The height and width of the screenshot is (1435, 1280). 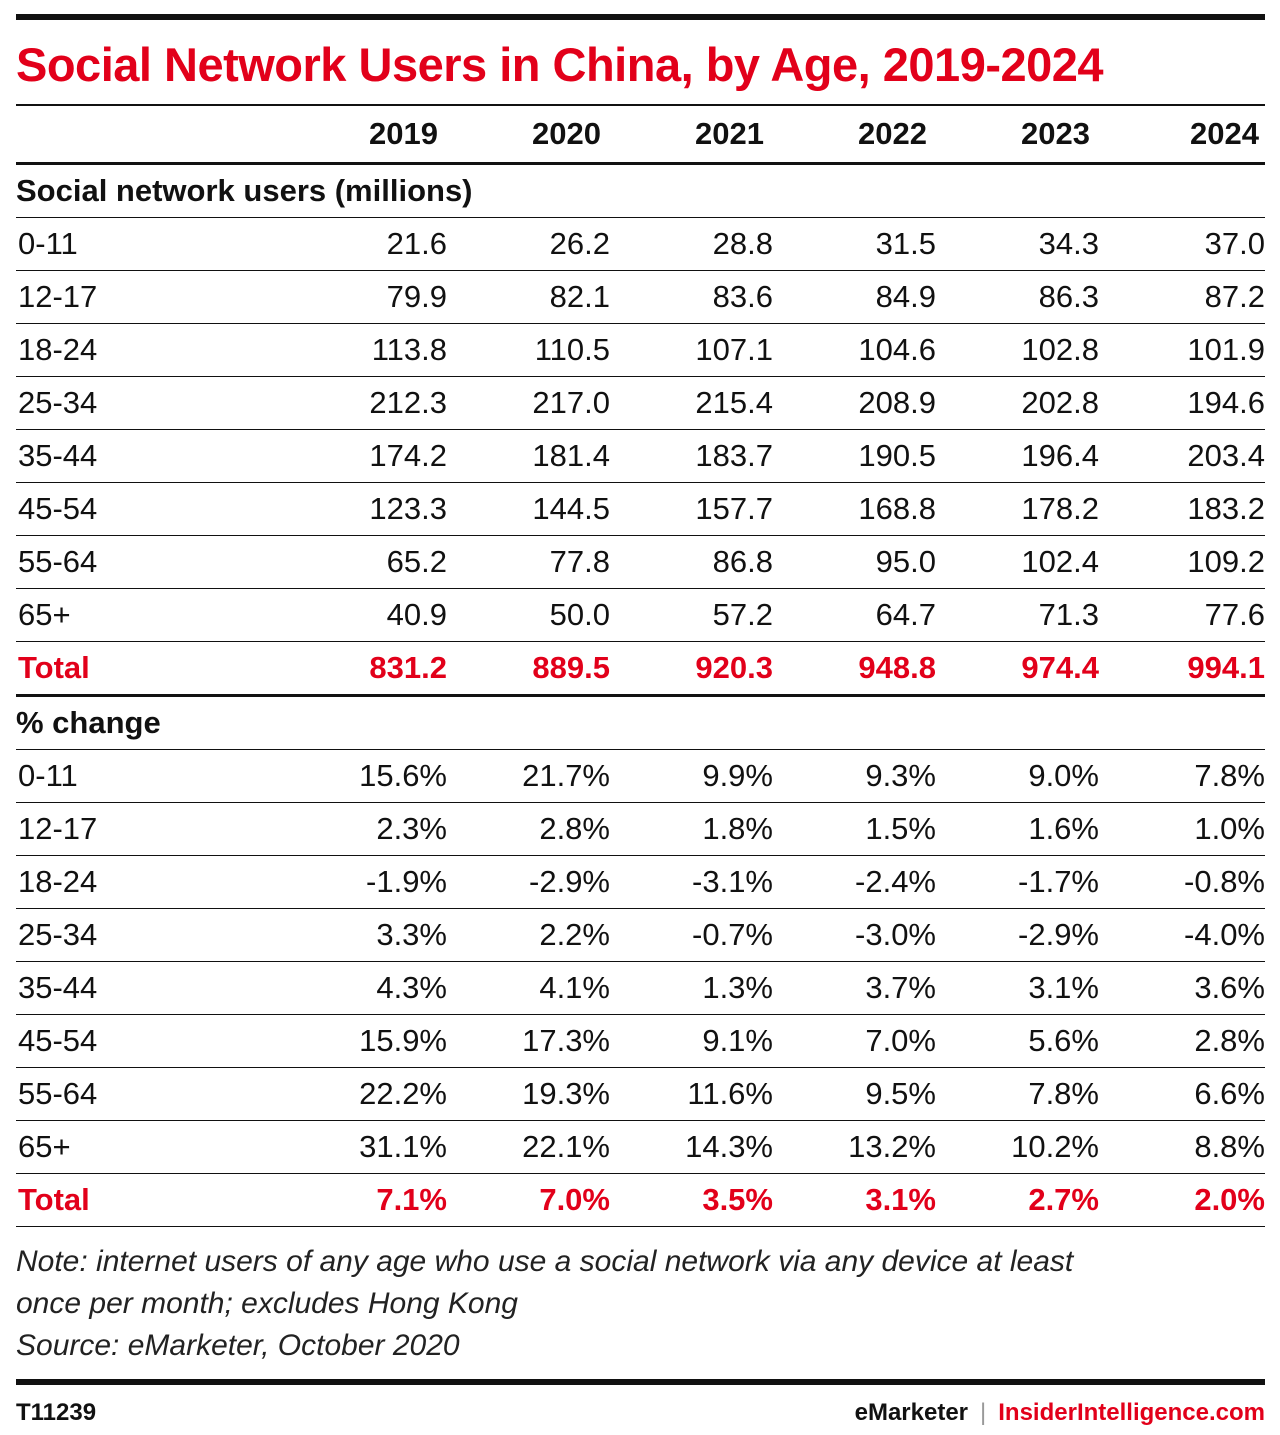 What do you see at coordinates (854, 244) in the screenshot?
I see `table-cell: 31.5` at bounding box center [854, 244].